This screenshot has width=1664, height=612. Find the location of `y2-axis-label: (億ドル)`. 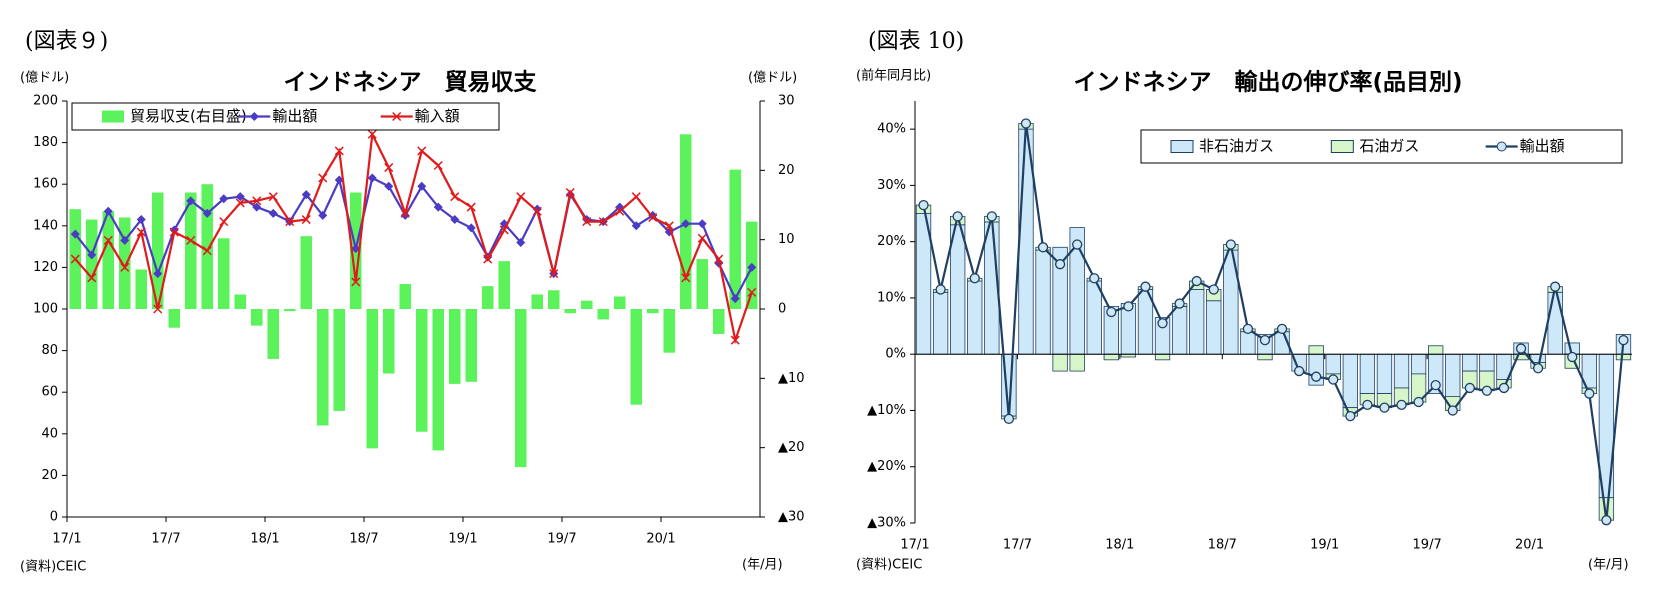

y2-axis-label: (億ドル) is located at coordinates (772, 78).